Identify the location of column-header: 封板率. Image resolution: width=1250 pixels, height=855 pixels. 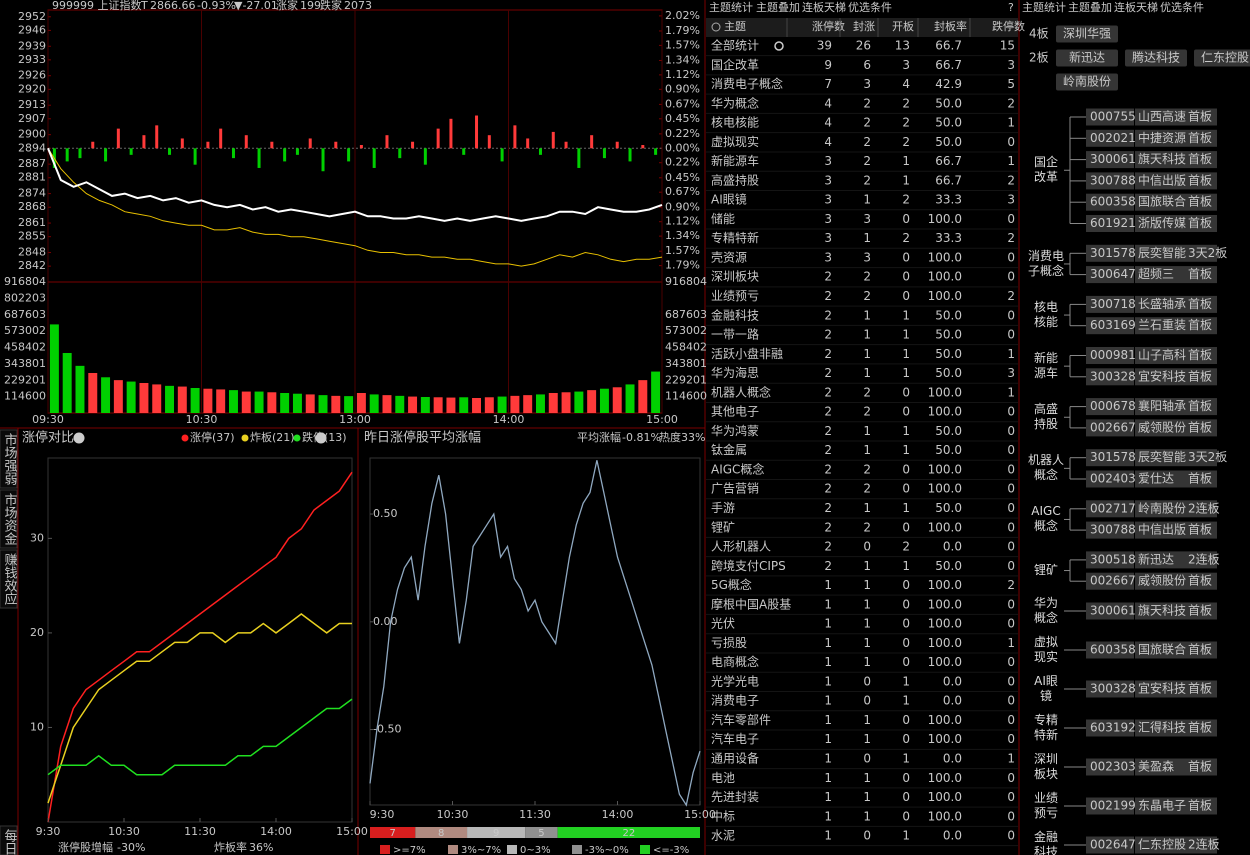
(950, 26).